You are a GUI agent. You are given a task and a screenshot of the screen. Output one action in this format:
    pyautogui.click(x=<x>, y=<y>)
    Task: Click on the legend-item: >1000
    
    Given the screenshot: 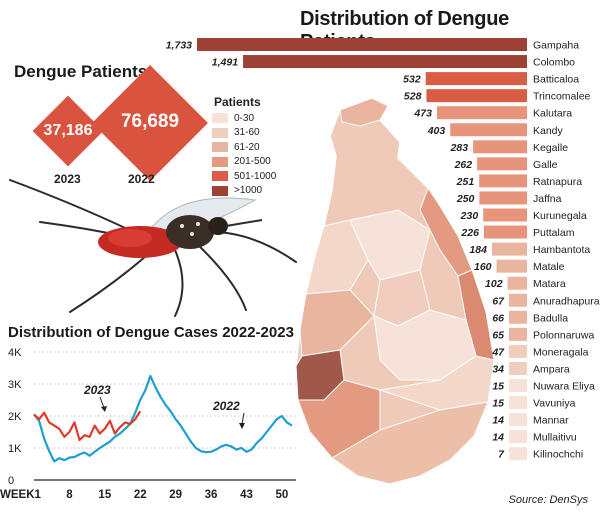 What is the action you would take?
    pyautogui.click(x=237, y=191)
    